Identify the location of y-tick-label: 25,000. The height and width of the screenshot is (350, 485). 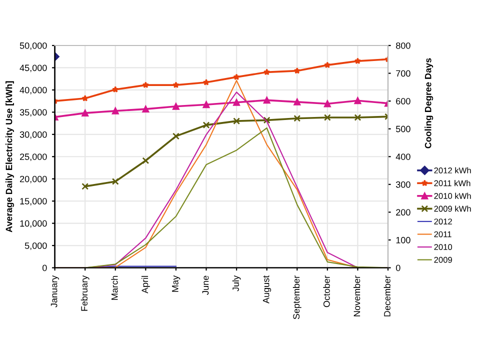
(33, 158).